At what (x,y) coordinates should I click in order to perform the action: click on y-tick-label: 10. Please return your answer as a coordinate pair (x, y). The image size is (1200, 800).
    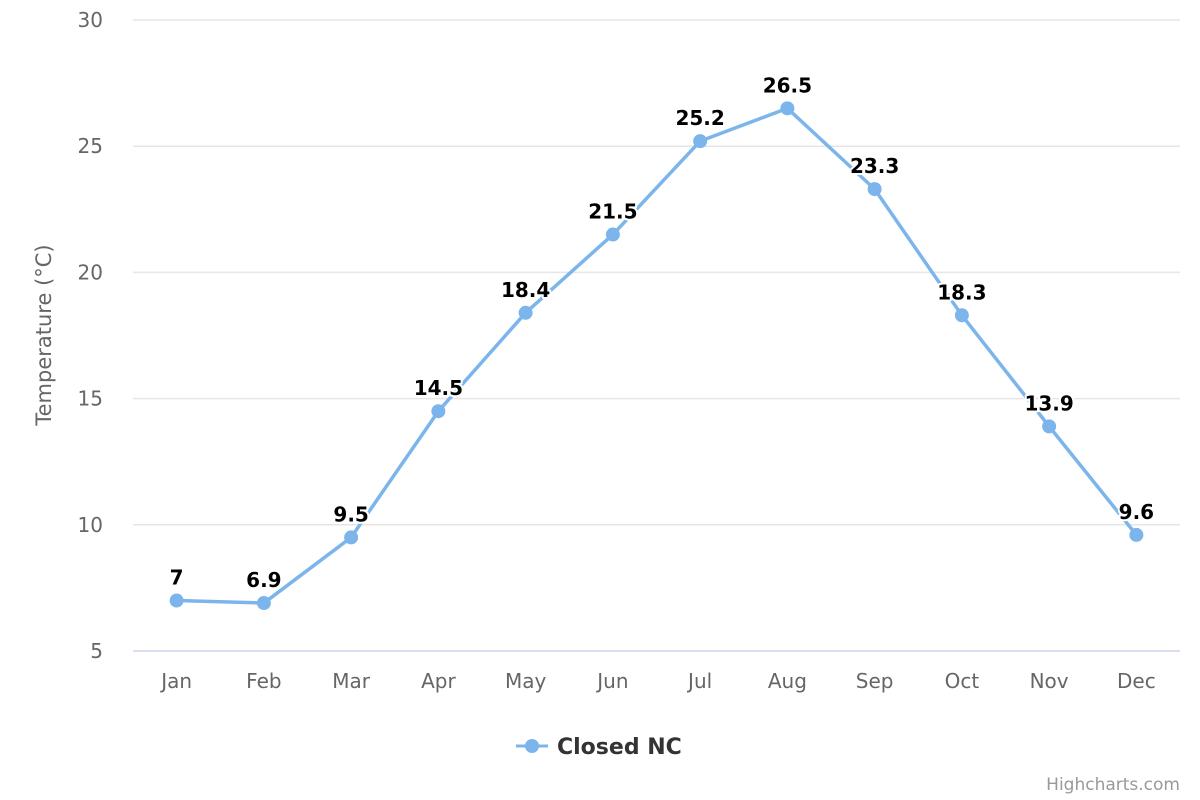
    Looking at the image, I should click on (90, 525).